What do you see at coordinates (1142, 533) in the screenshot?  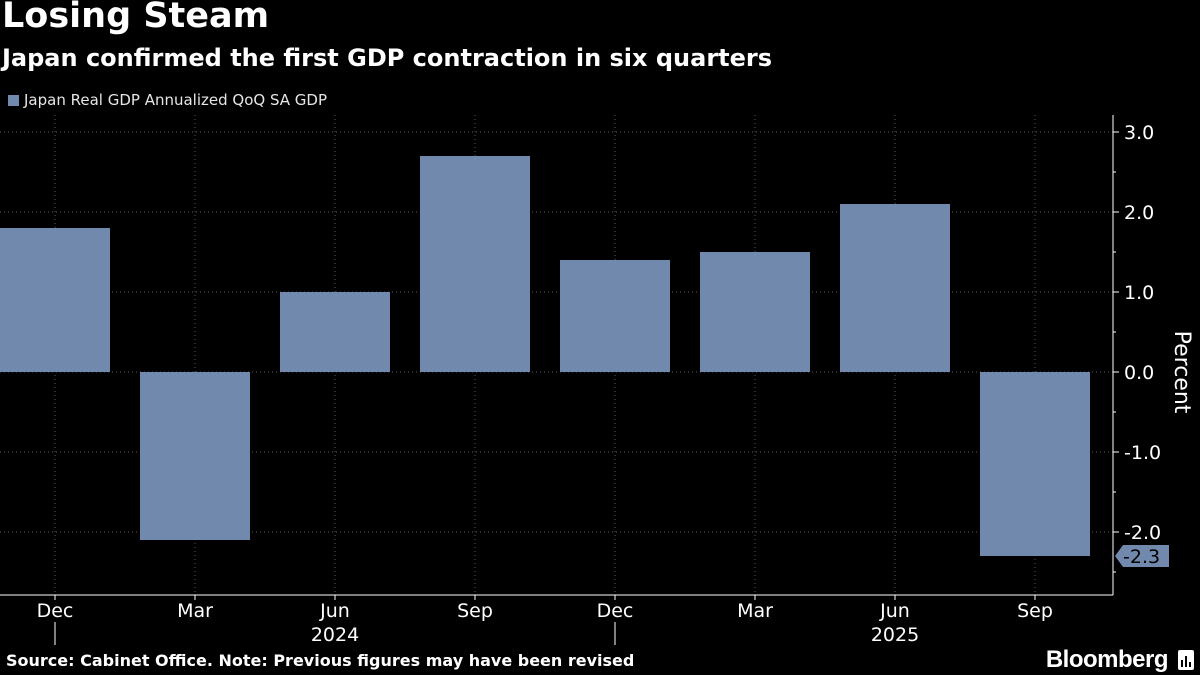 I see `y-tick-label: -2.0` at bounding box center [1142, 533].